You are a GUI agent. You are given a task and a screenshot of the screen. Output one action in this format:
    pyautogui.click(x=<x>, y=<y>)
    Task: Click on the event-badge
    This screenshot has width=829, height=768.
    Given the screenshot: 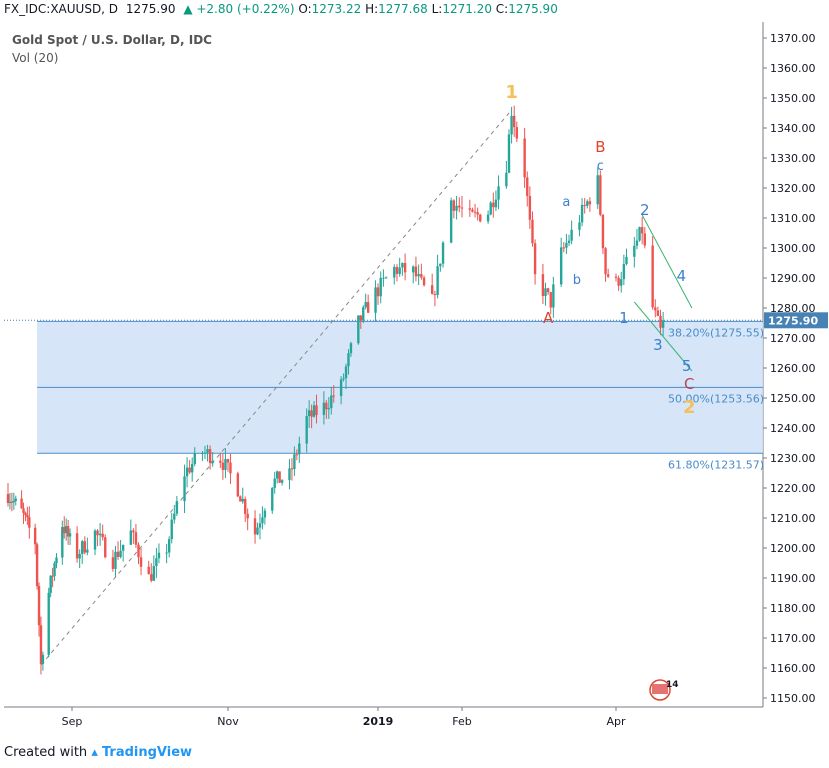 What is the action you would take?
    pyautogui.click(x=660, y=690)
    